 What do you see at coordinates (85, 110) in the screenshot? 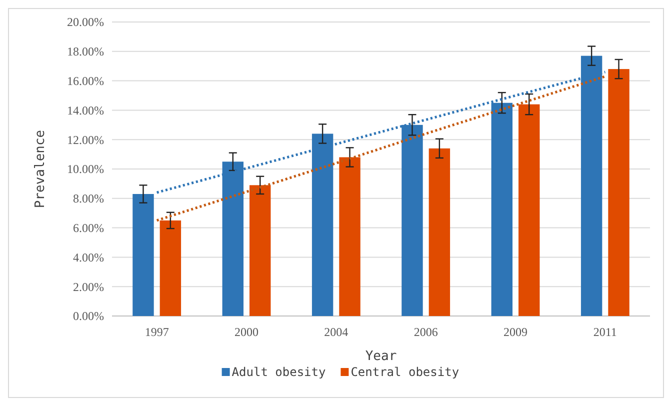
I see `y-tick-label: 14.00%` at bounding box center [85, 110].